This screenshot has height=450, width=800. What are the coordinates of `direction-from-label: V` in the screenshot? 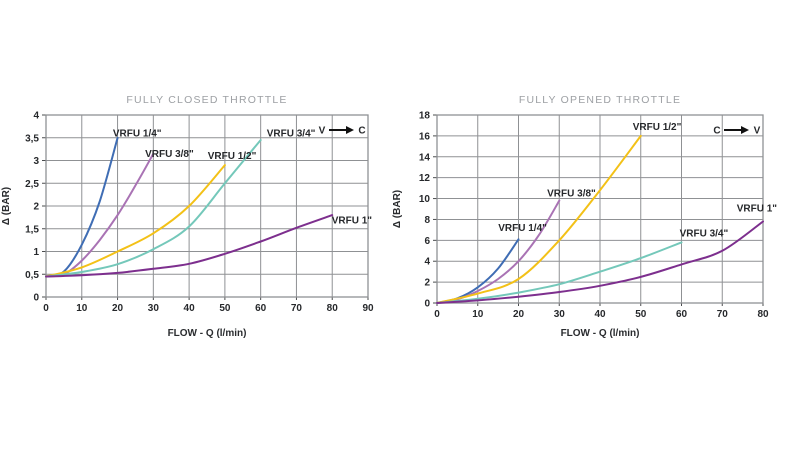 It's located at (322, 131).